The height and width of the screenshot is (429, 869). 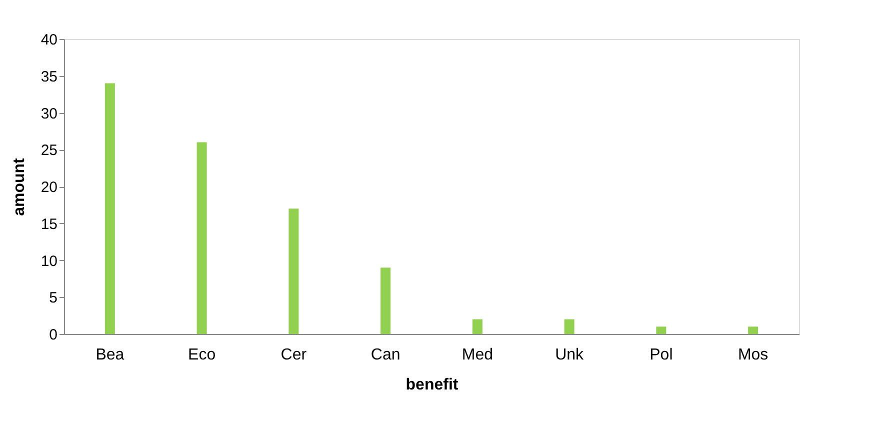 What do you see at coordinates (53, 335) in the screenshot?
I see `y-tick-label: 0` at bounding box center [53, 335].